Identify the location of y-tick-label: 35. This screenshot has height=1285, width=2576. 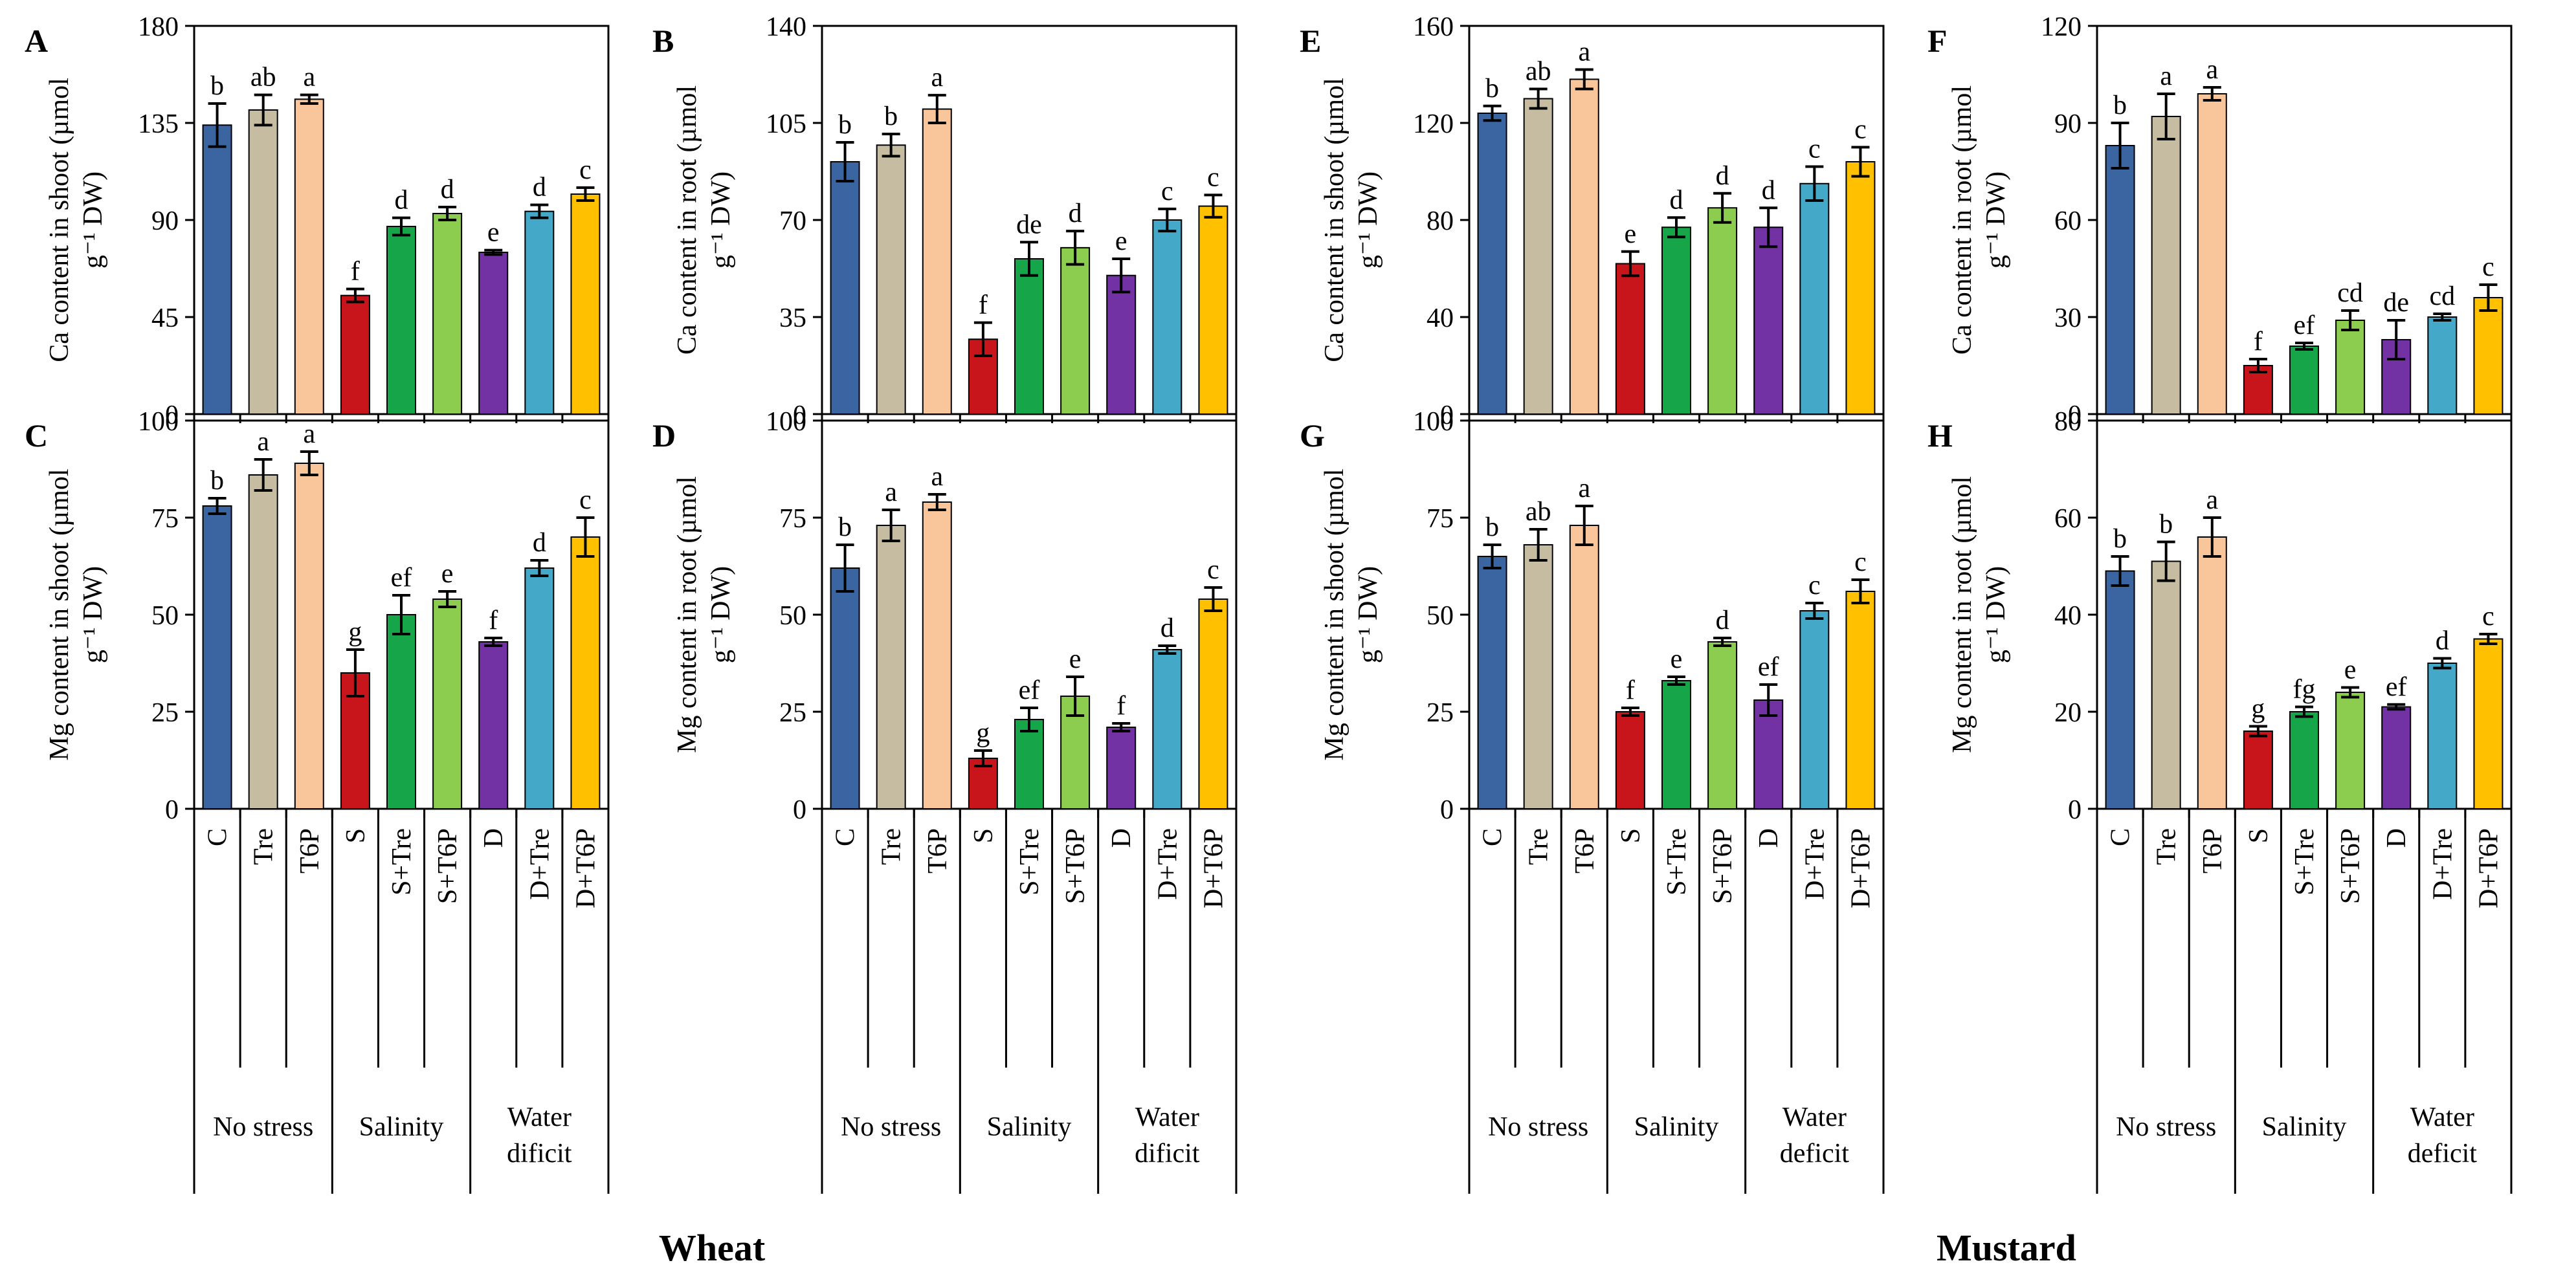
(792, 318).